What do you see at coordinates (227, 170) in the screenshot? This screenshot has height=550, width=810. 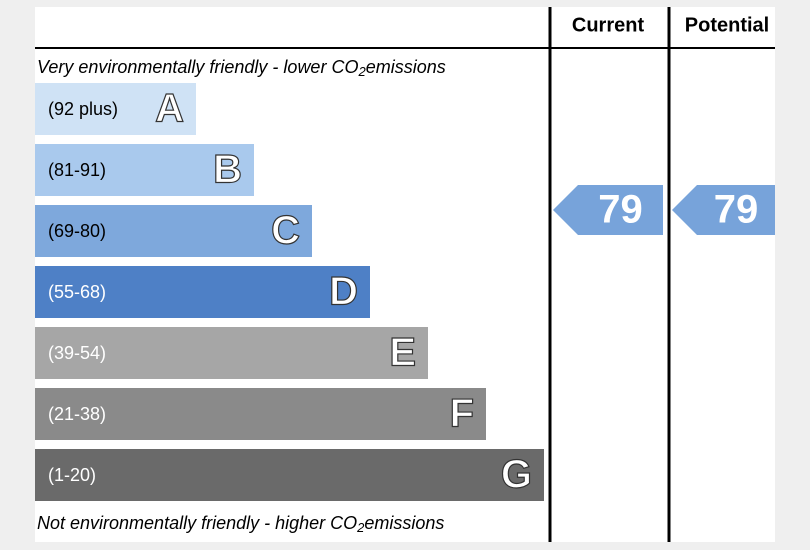 I see `band-letter: B` at bounding box center [227, 170].